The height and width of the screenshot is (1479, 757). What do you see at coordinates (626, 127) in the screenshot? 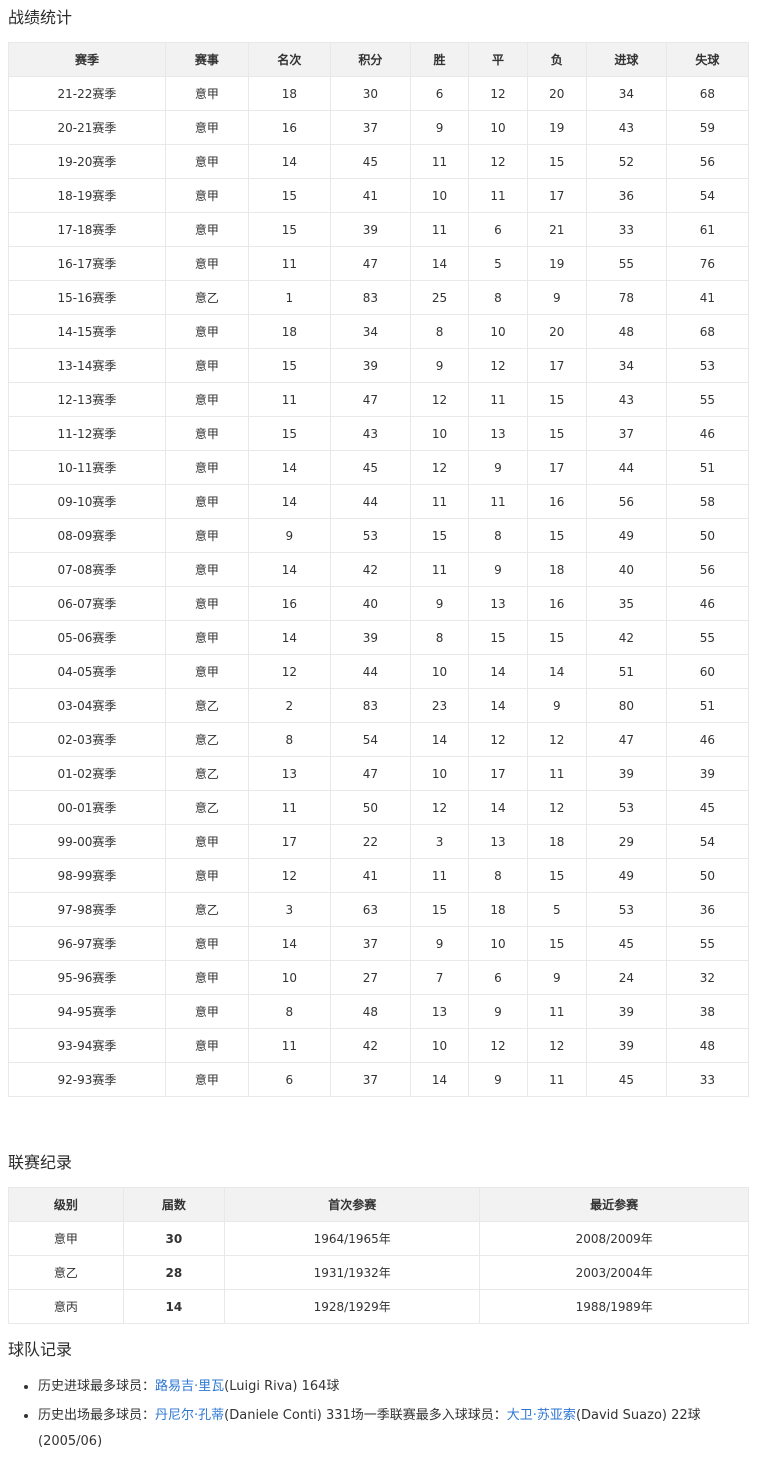
I see `table-cell: 43` at bounding box center [626, 127].